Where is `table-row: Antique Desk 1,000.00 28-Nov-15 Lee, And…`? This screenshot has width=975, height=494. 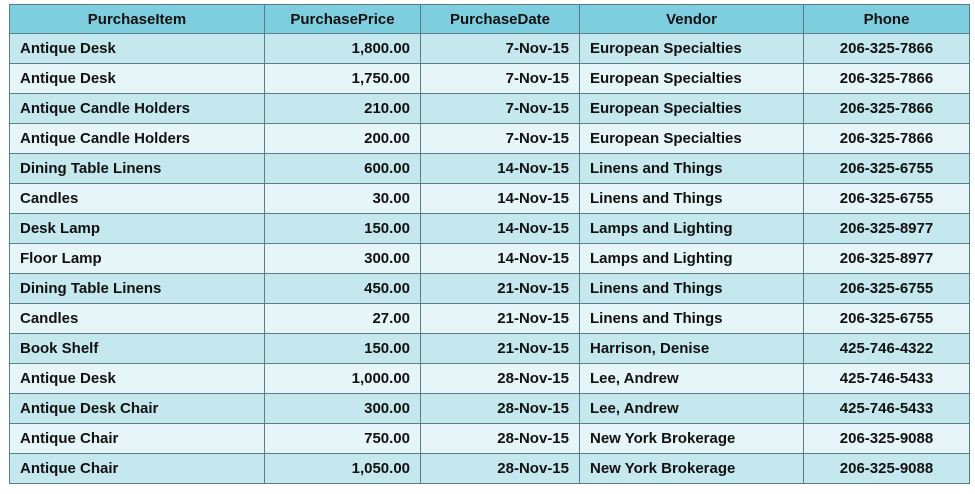
table-row: Antique Desk 1,000.00 28-Nov-15 Lee, And… is located at coordinates (489, 378).